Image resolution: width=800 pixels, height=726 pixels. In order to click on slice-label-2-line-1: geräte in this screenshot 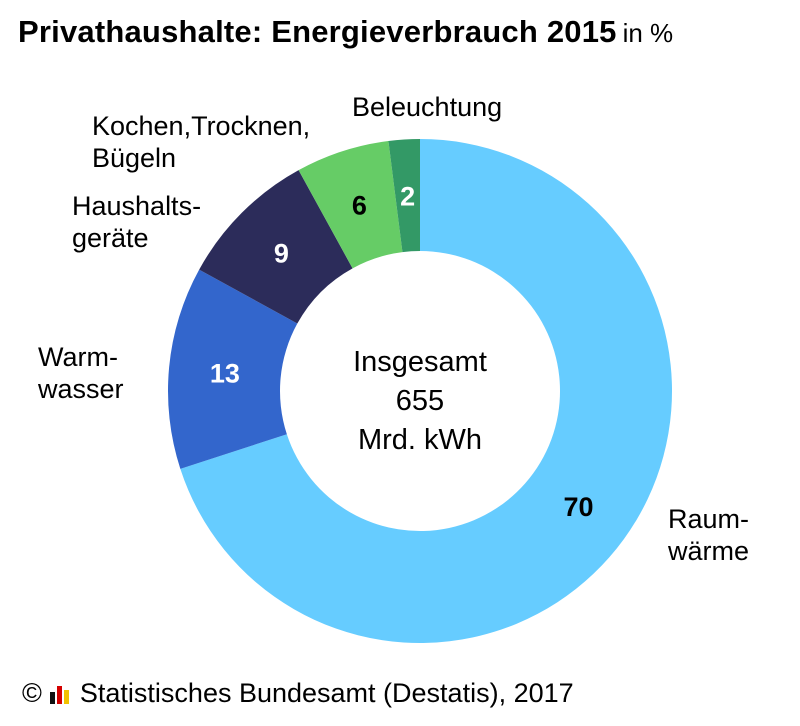, I will do `click(110, 238)`.